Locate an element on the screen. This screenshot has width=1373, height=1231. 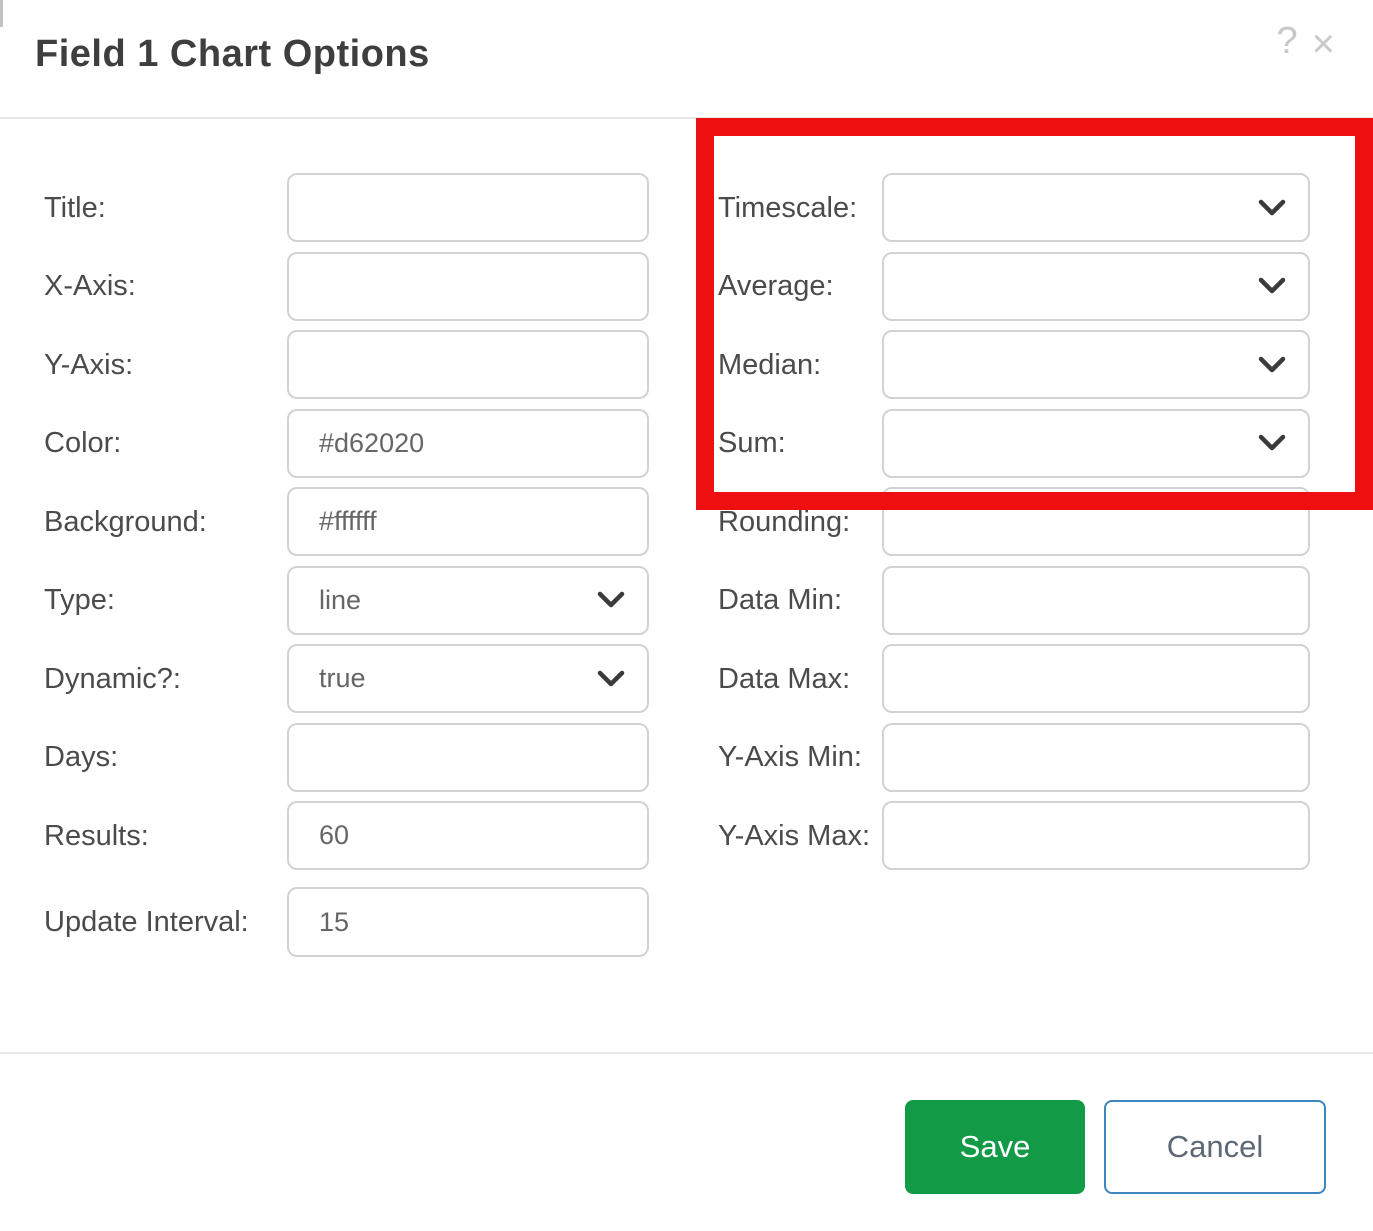
field-label-update-interval: Update Interval: is located at coordinates (146, 922).